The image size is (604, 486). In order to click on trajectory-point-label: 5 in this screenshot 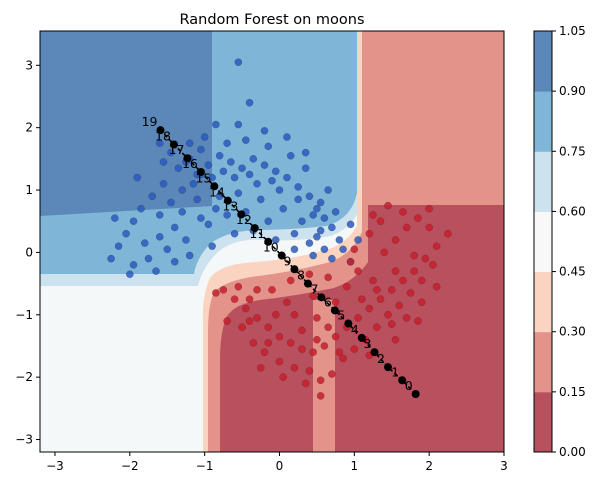, I will do `click(341, 315)`.